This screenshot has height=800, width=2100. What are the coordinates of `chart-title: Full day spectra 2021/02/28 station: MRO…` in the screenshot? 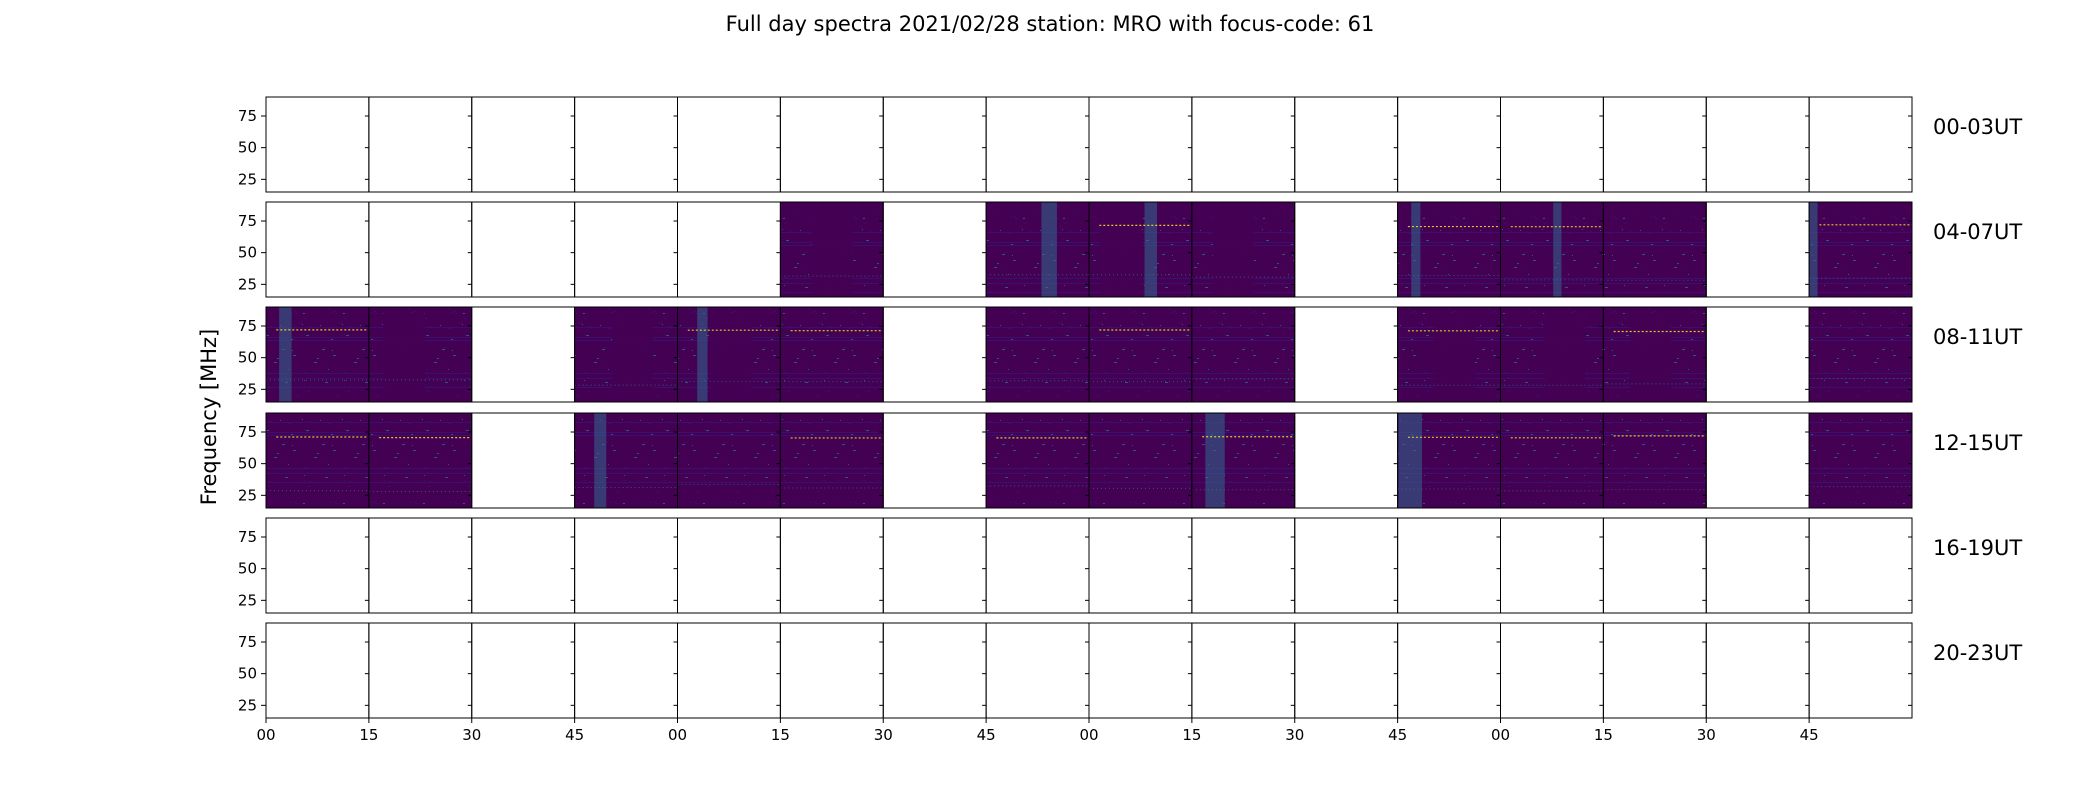 It's located at (1050, 24).